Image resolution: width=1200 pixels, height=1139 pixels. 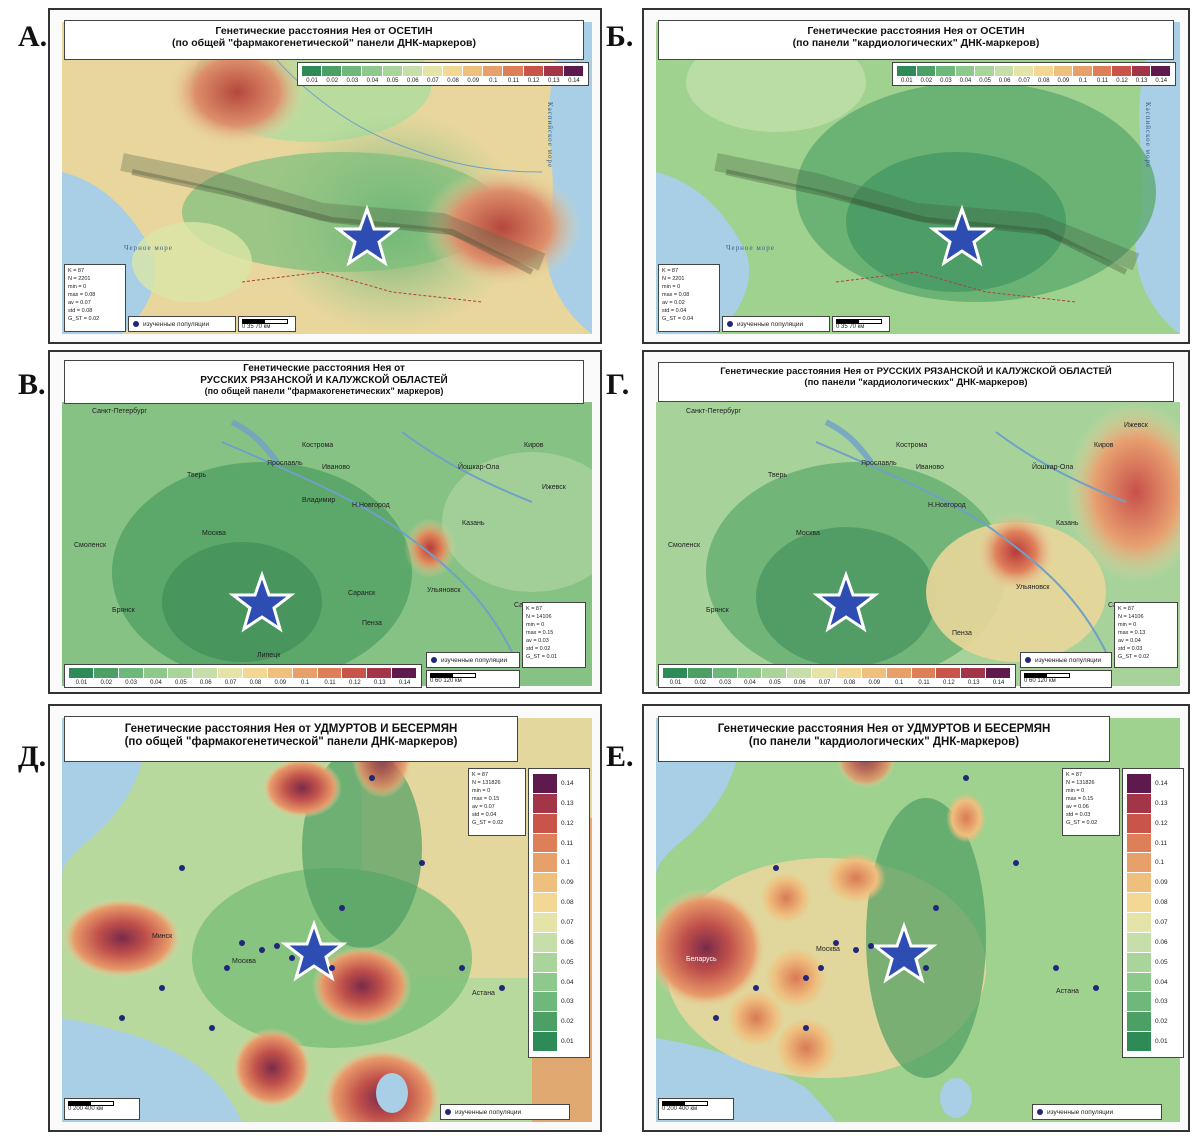 What do you see at coordinates (444, 590) in the screenshot?
I see `place-label: Ульяновск` at bounding box center [444, 590].